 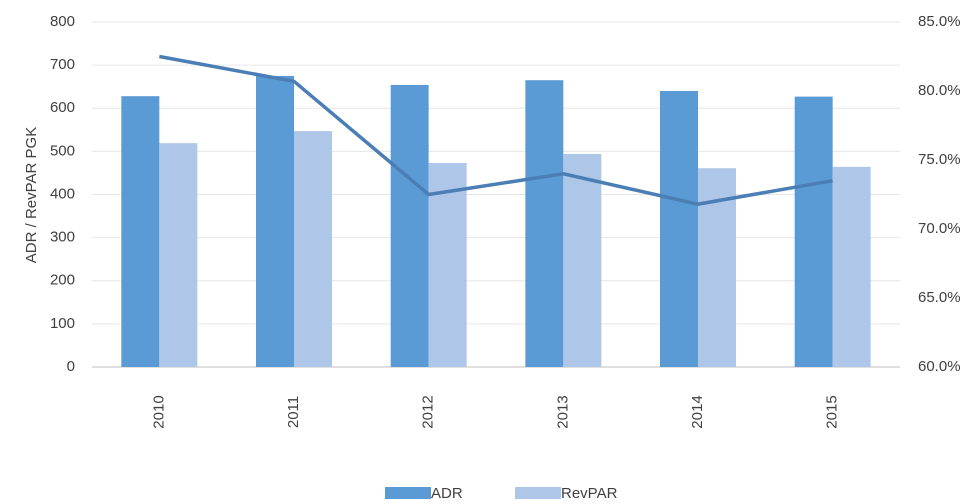 I want to click on y-tick-label: 200, so click(x=62, y=280).